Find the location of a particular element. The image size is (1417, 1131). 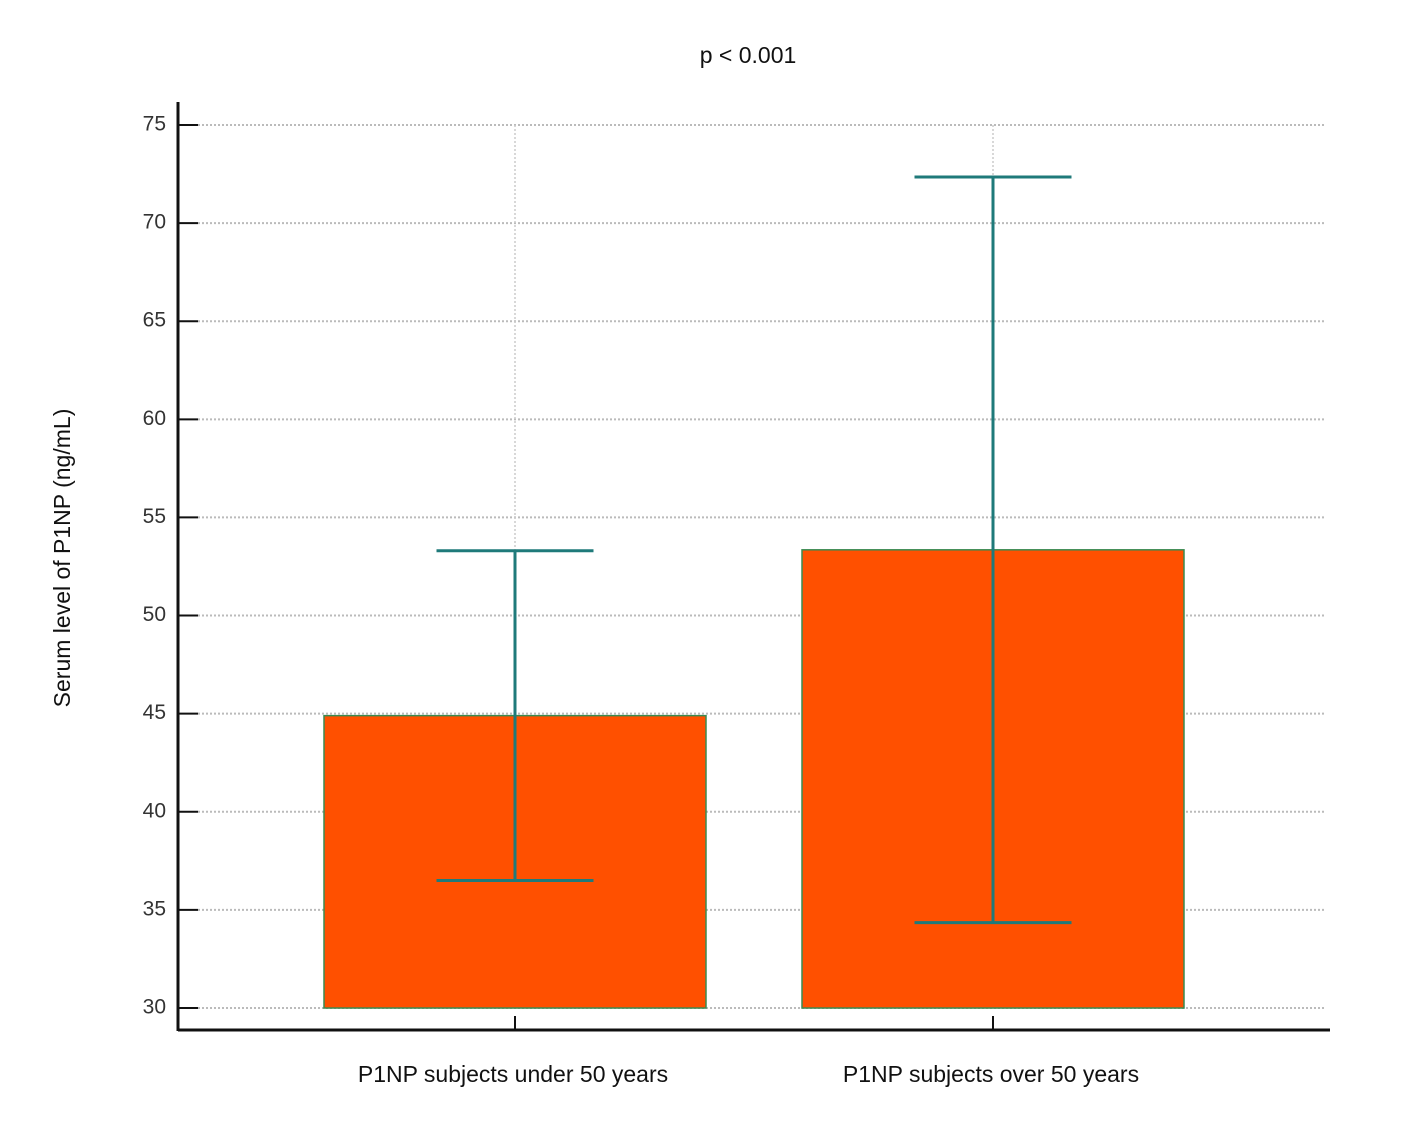

y-tick-label: 50 is located at coordinates (154, 614).